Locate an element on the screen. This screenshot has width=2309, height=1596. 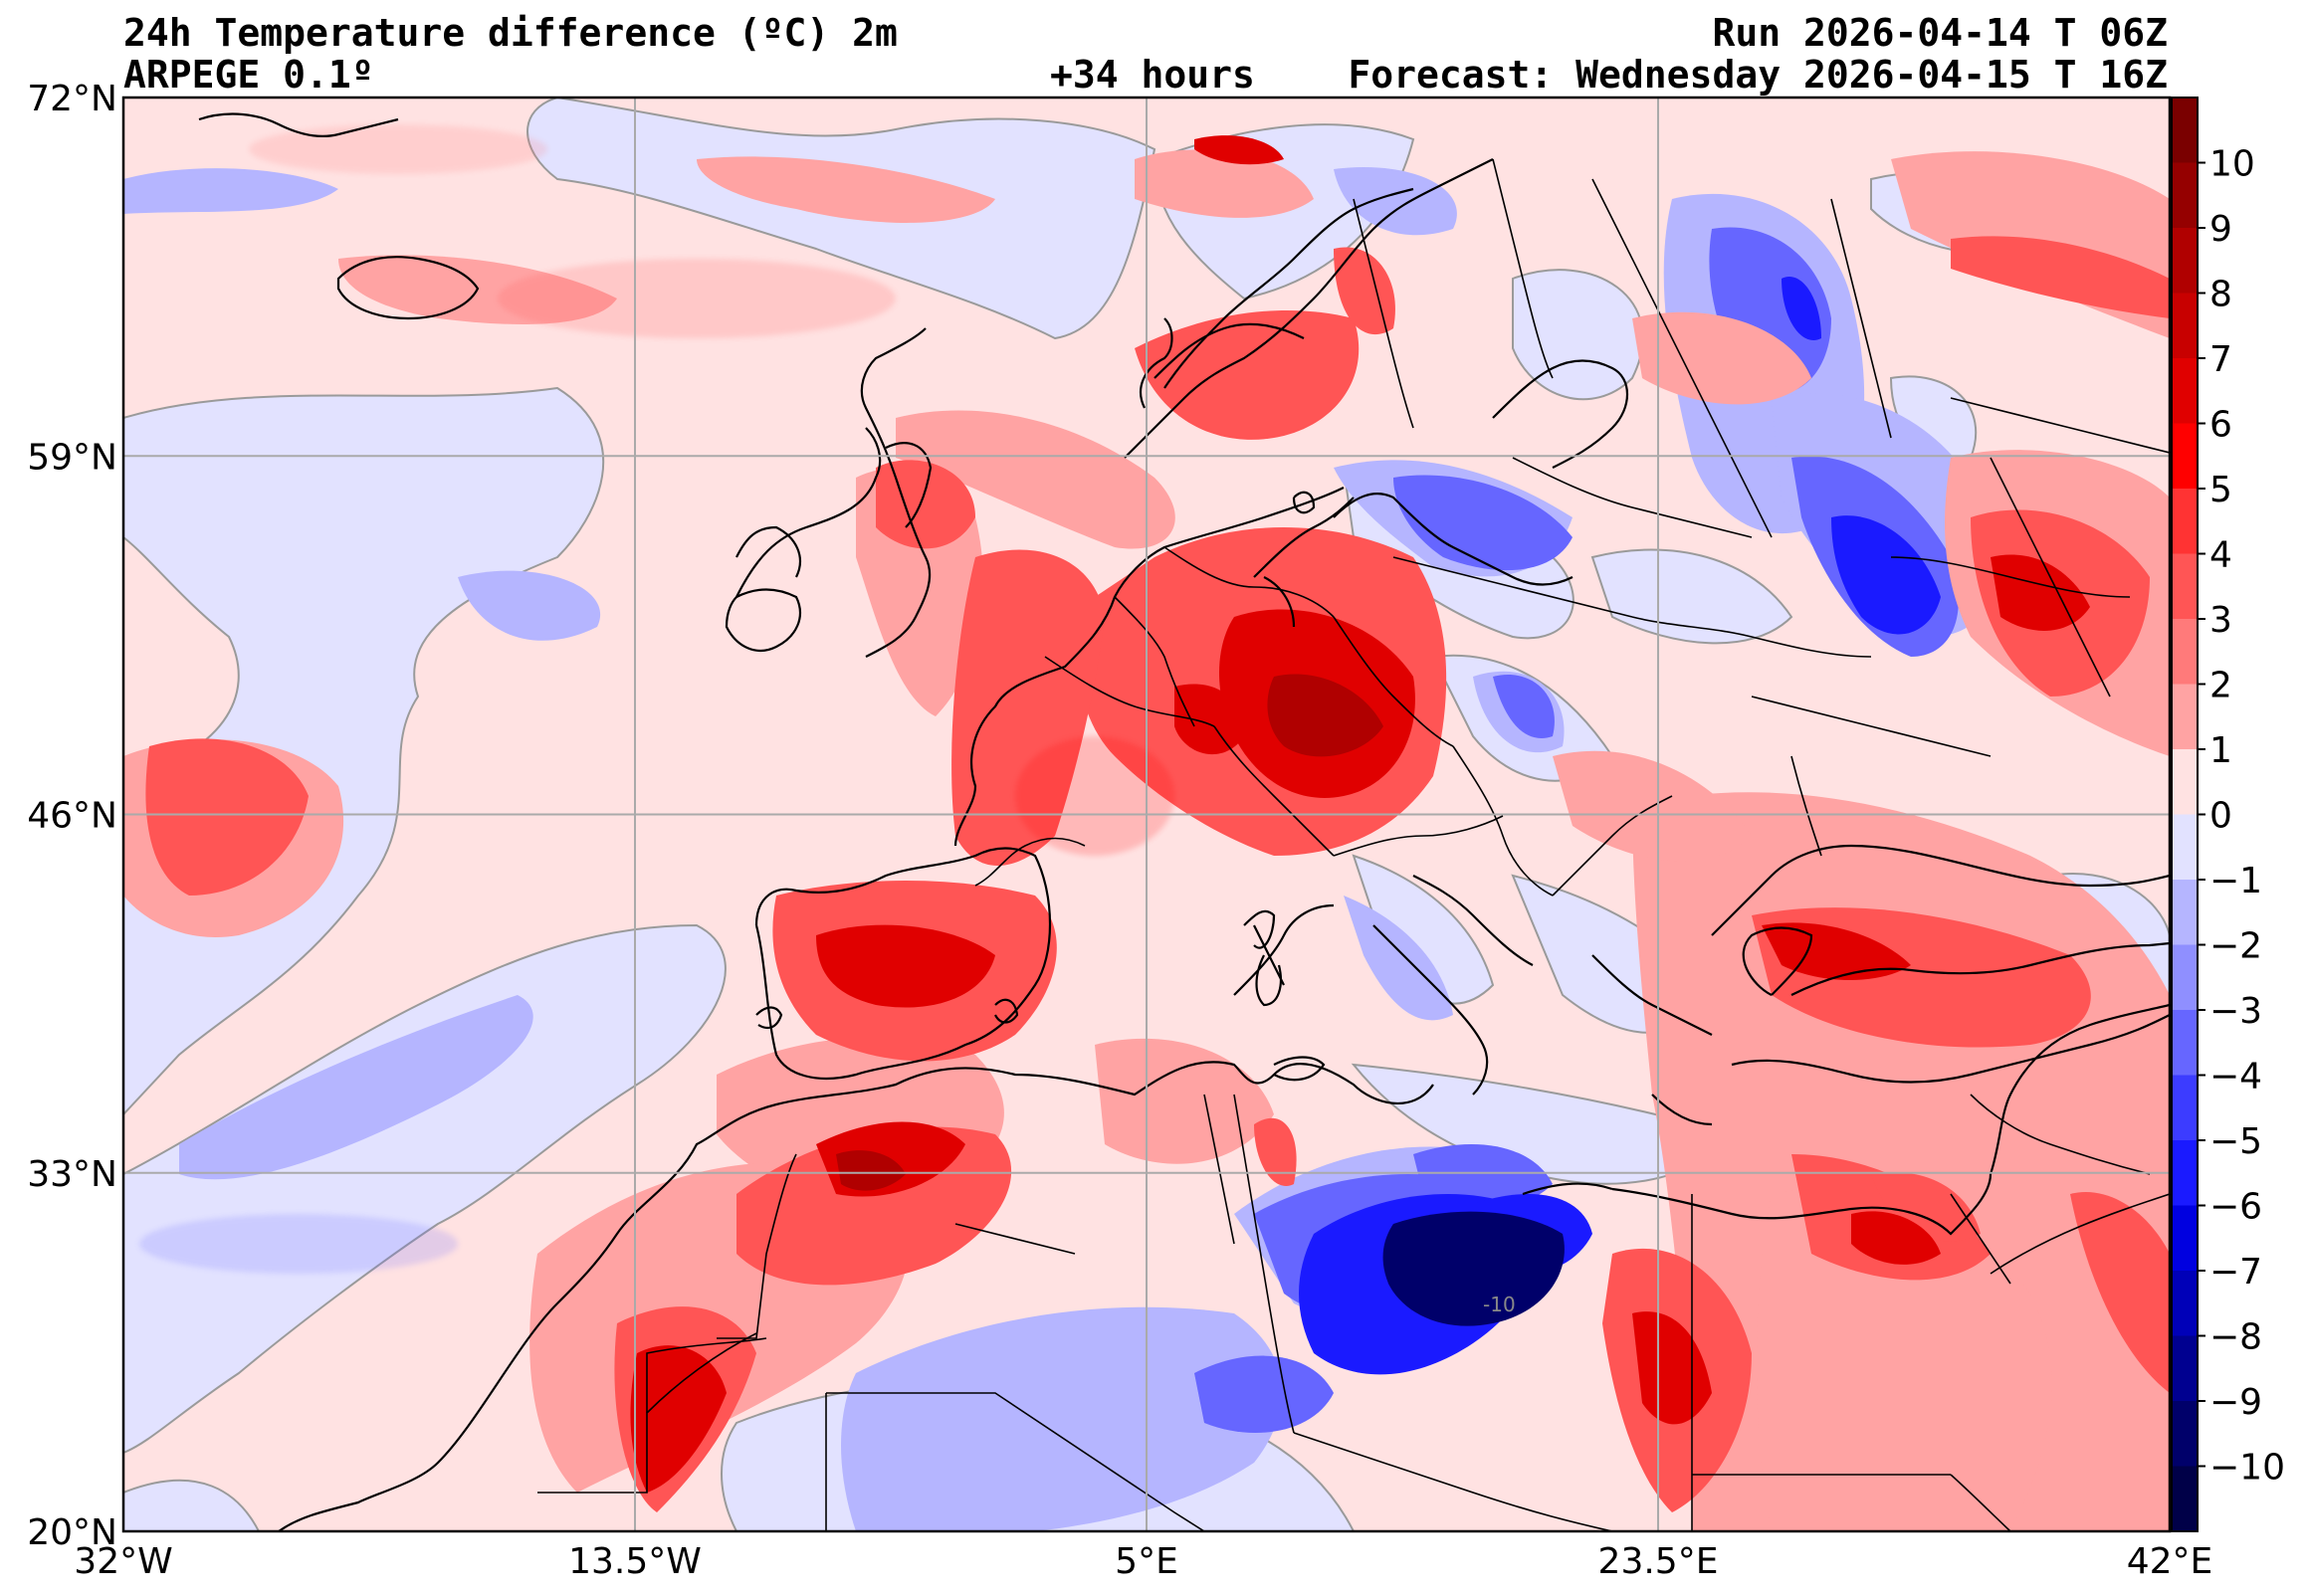
model-name: ARPEGE 0.1º is located at coordinates (248, 75).